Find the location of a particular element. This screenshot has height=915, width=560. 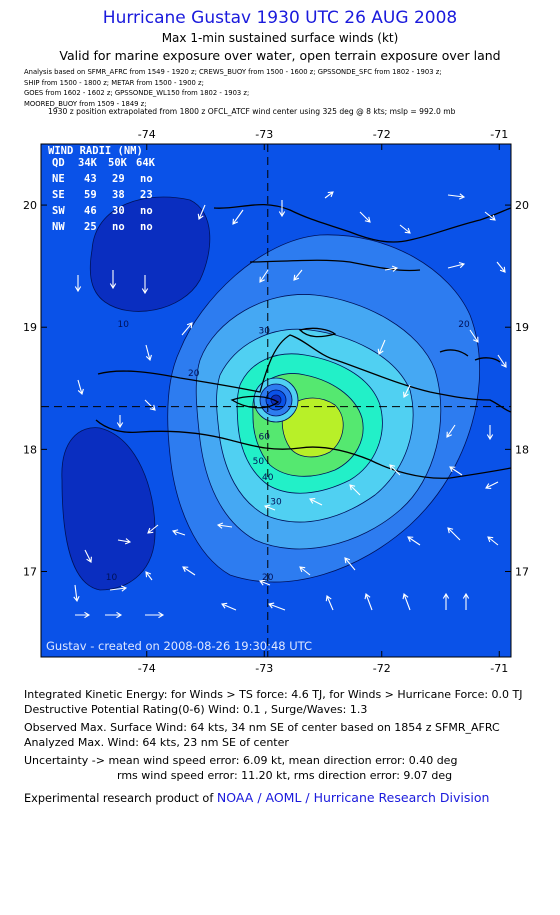

y-tick-label-right: 19 is located at coordinates (522, 327).